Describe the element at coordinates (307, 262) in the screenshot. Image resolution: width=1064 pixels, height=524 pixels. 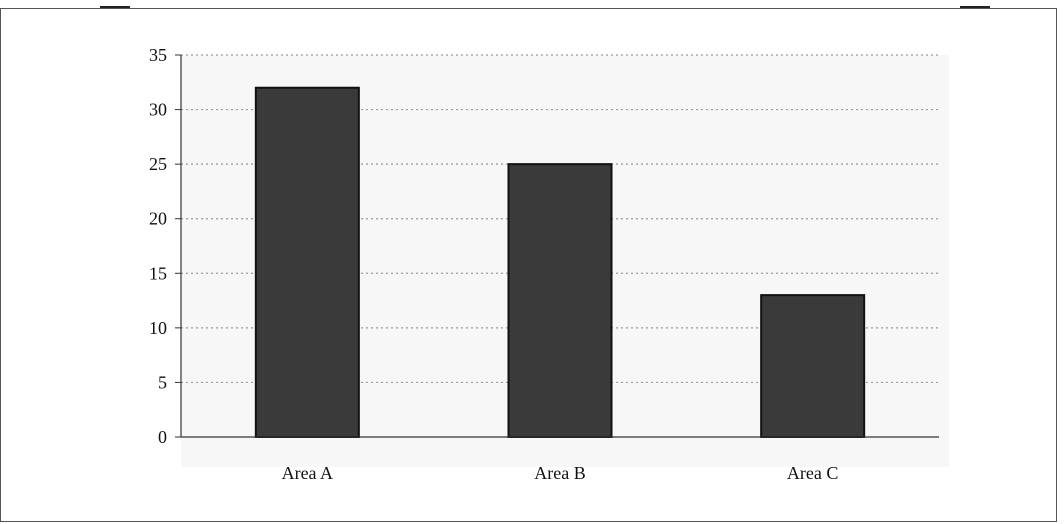
I see `bar-area-a` at that location.